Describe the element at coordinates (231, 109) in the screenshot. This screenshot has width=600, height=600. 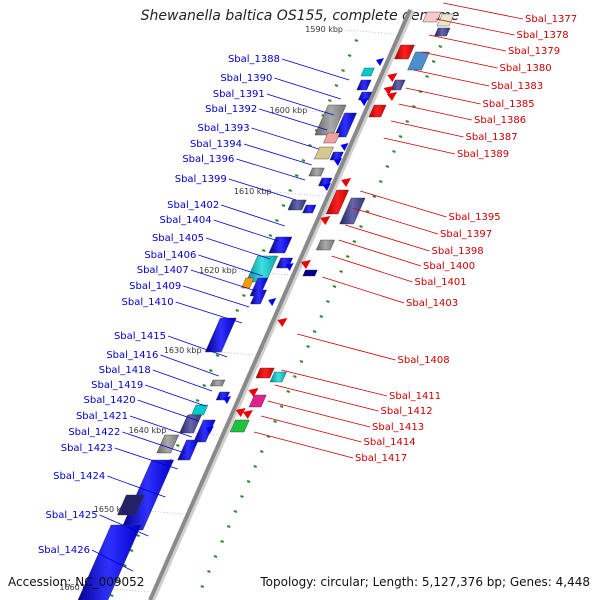
I see `left-gene-label: Sbal_1392` at that location.